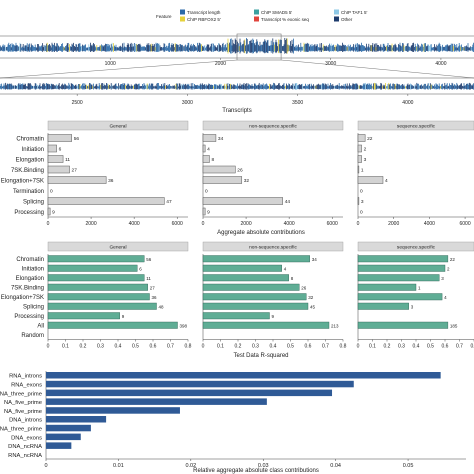 The height and width of the screenshot is (474, 474). I want to click on aggregate-bar-label: 47, so click(169, 202).